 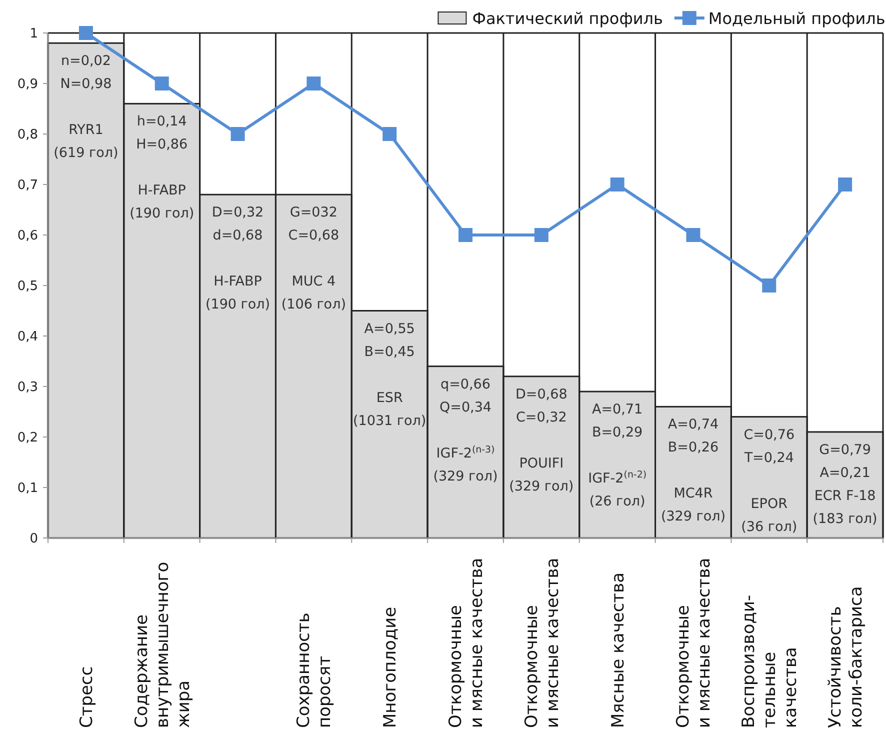 I want to click on x-tick-label: Сохранность поросят, so click(x=315, y=670).